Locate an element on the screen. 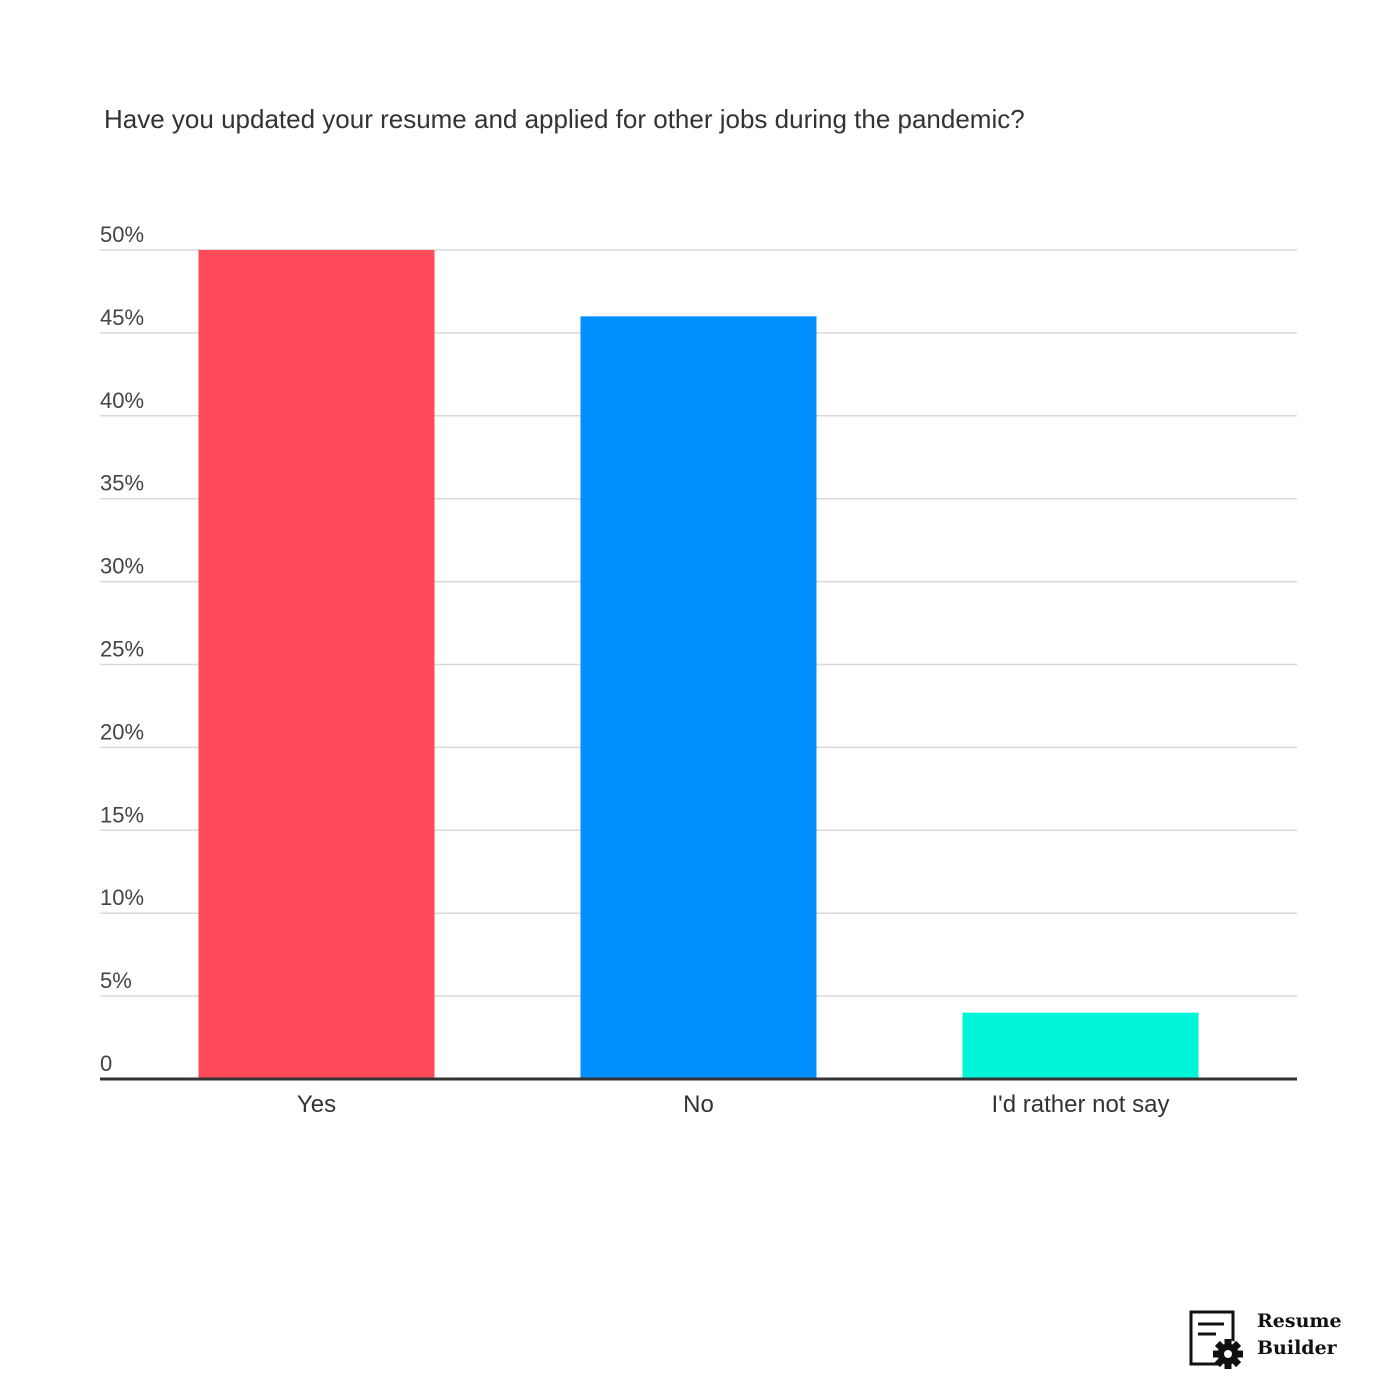  y-tick-label: 20% is located at coordinates (122, 731).